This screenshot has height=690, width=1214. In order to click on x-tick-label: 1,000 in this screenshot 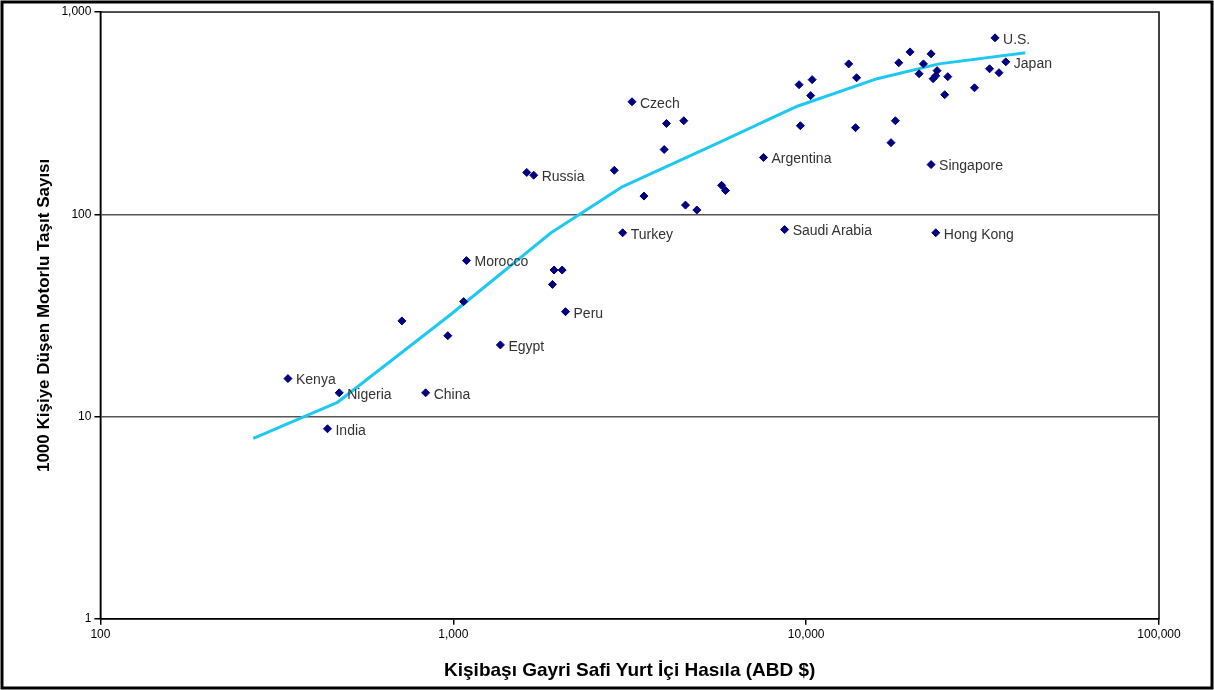, I will do `click(453, 634)`.